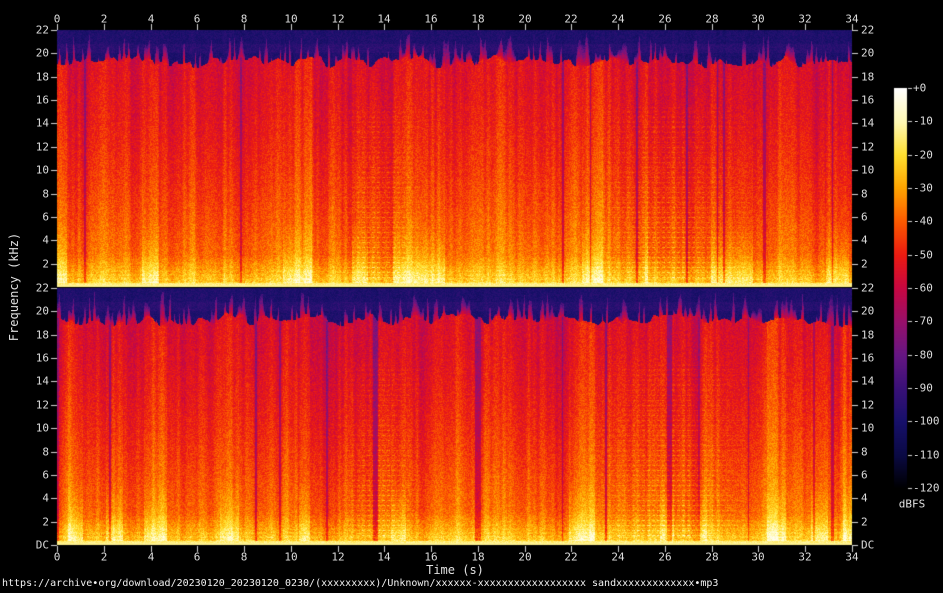 This screenshot has height=593, width=943. What do you see at coordinates (42, 545) in the screenshot?
I see `freq-tick-label-left-dc: DC` at bounding box center [42, 545].